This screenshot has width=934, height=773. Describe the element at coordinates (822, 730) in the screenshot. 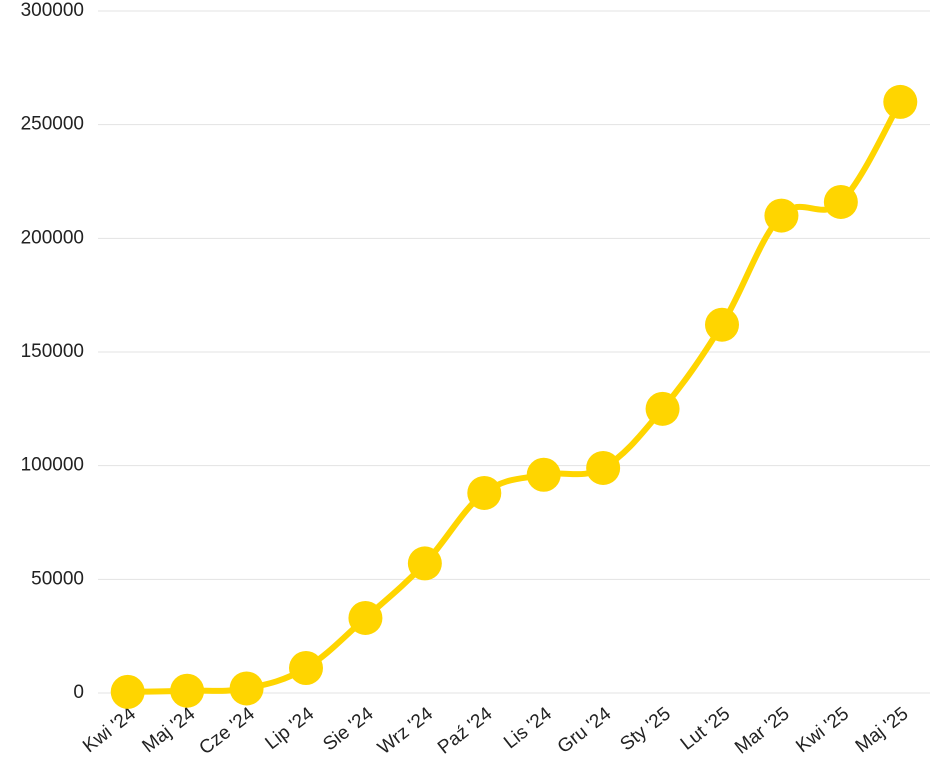

I see `x-tick-label: Kwi '25` at that location.